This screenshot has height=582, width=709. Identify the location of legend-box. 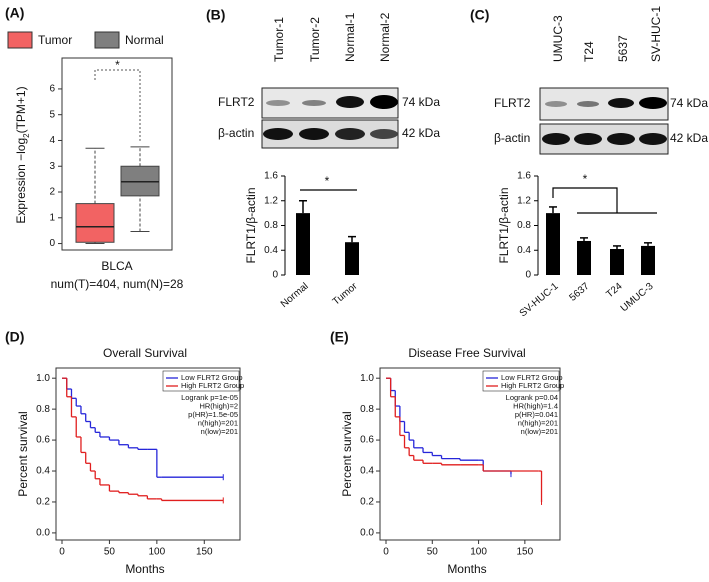
(521, 381).